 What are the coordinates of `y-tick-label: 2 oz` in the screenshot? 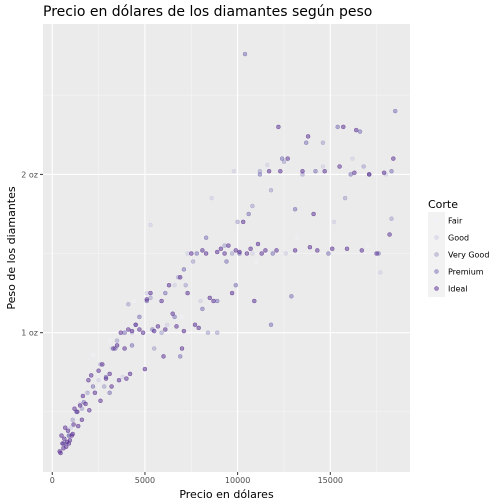 It's located at (29, 174).